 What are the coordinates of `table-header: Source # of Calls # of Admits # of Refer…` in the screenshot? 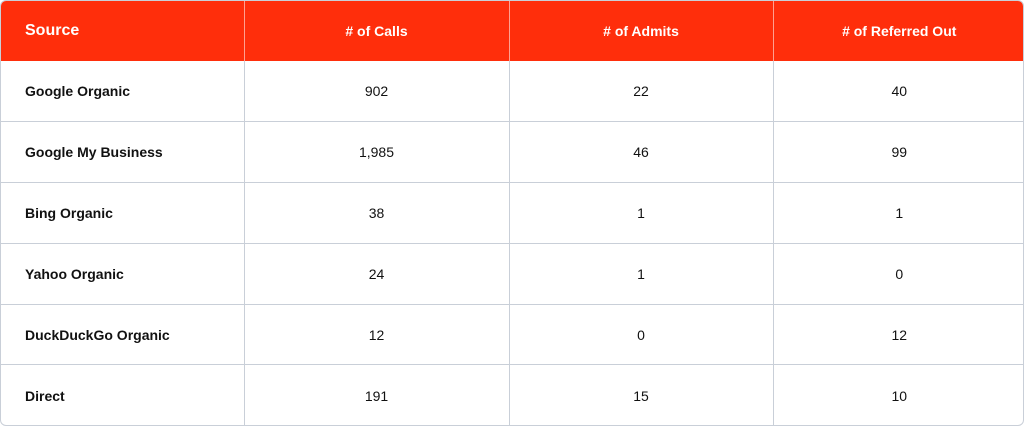 It's located at (512, 31).